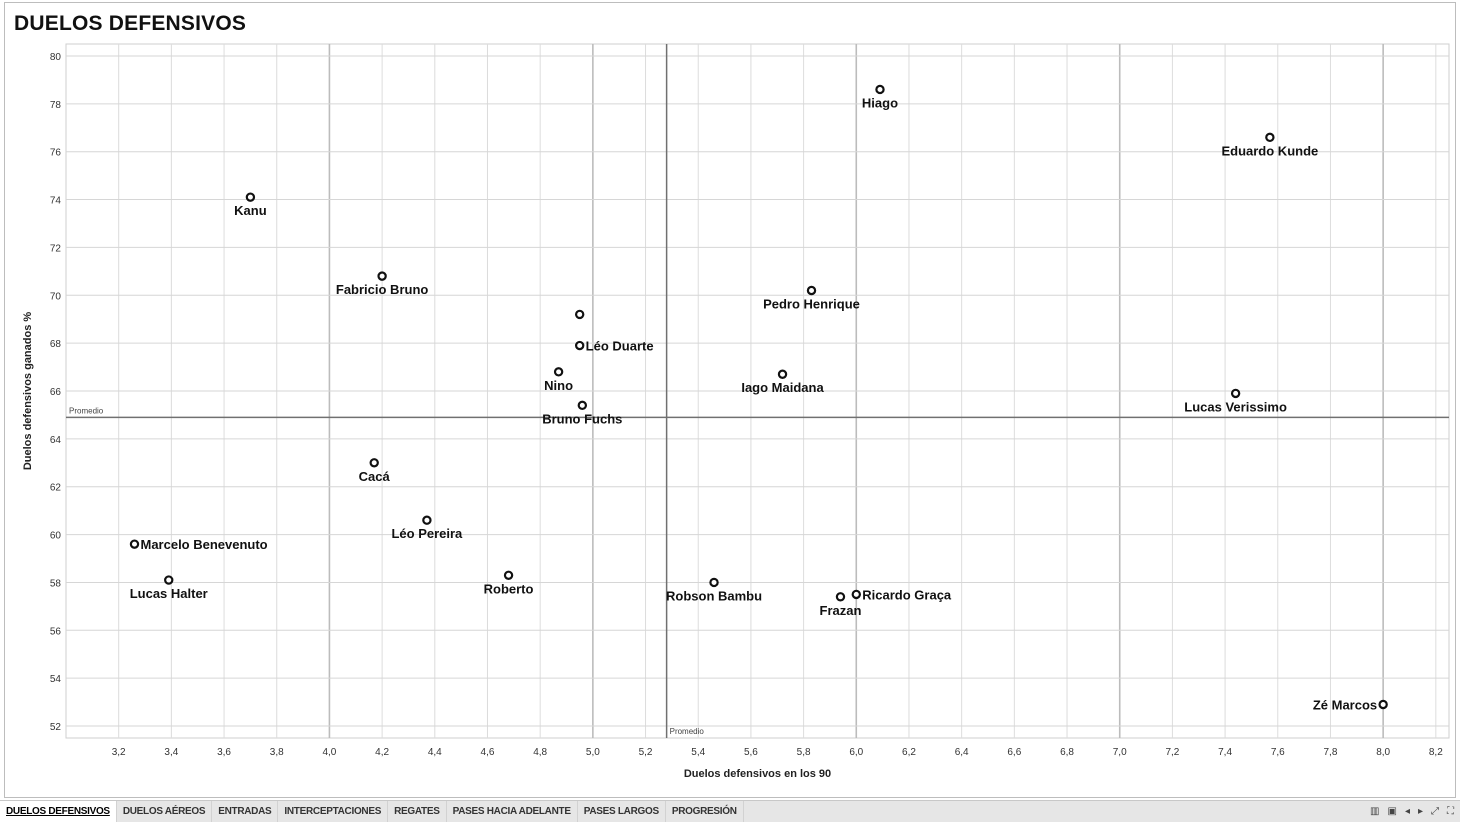 This screenshot has height=822, width=1460. What do you see at coordinates (56, 201) in the screenshot?
I see `y-tick-label: 74` at bounding box center [56, 201].